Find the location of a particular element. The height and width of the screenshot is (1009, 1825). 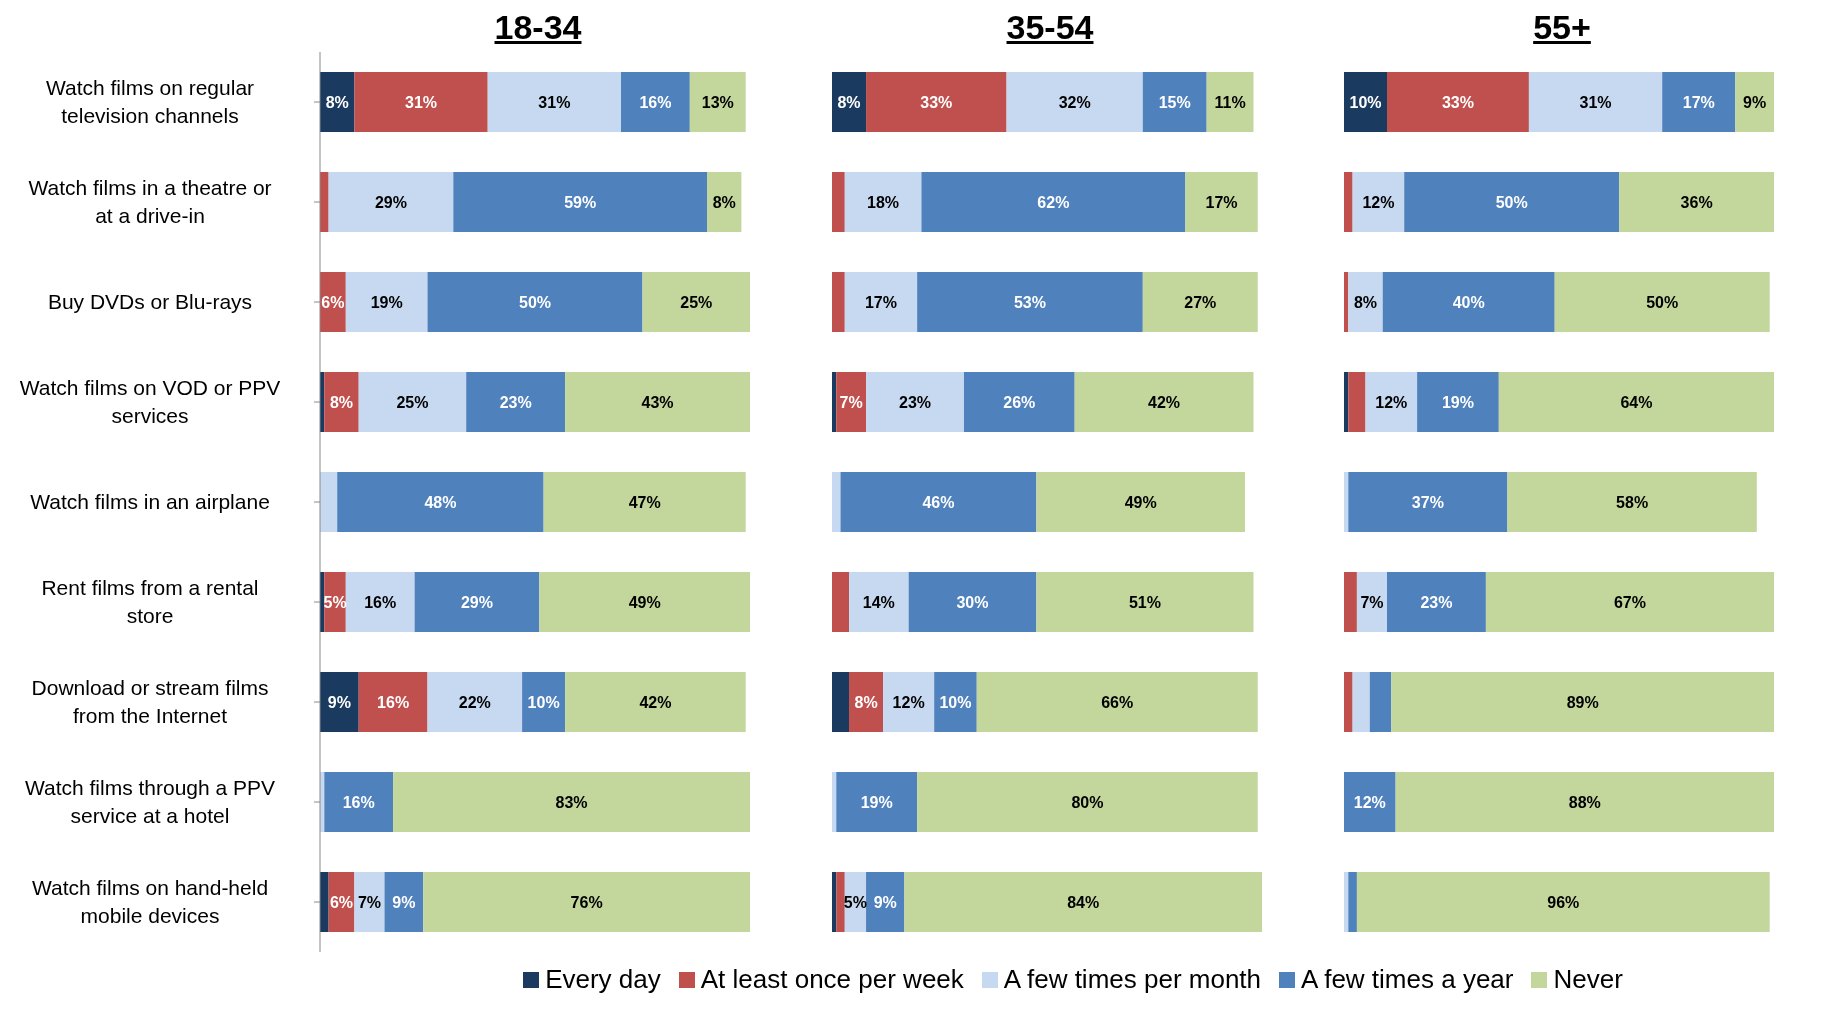

data-label: 66% is located at coordinates (1117, 702).